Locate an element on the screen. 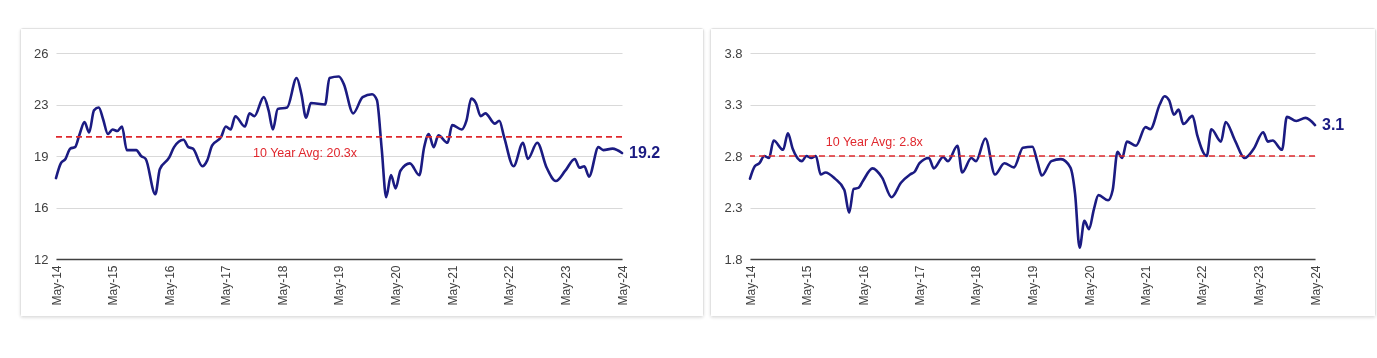  line-series is located at coordinates (339, 137).